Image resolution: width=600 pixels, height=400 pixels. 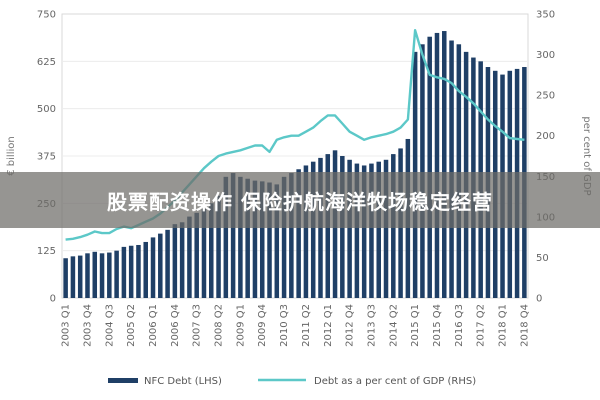 I want to click on x-tick-label: 2009 Q4, so click(x=262, y=325).